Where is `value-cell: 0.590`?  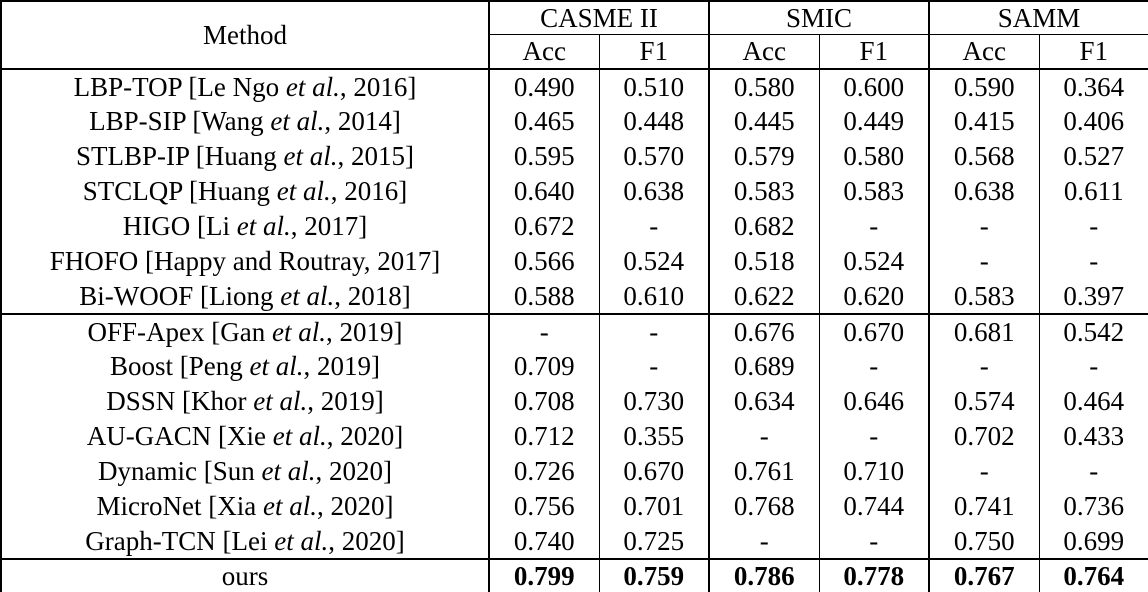
value-cell: 0.590 is located at coordinates (984, 86).